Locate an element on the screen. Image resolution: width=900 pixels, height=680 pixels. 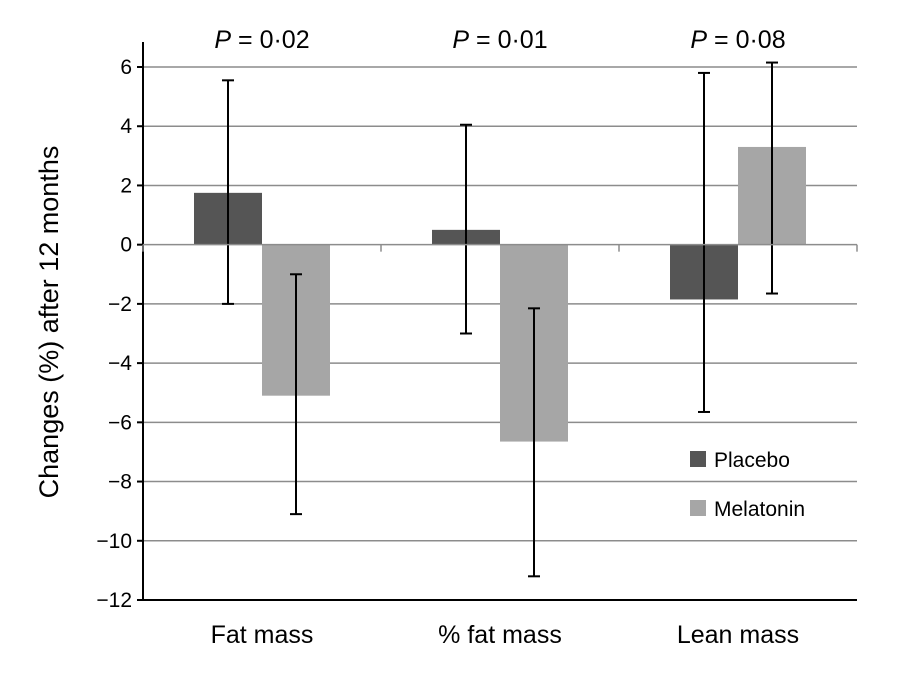
p-value-text: = 0·08 is located at coordinates (746, 40).